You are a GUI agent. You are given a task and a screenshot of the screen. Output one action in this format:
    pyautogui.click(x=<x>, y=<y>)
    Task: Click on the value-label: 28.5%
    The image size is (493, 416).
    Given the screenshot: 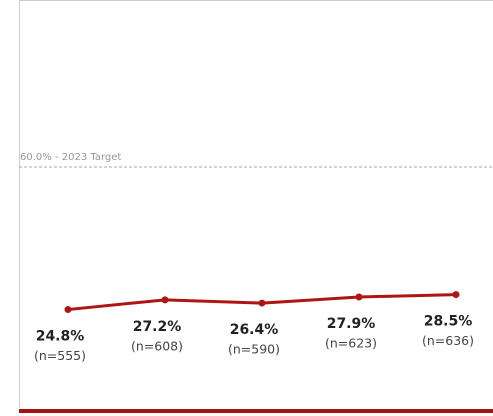 What is the action you would take?
    pyautogui.click(x=448, y=322)
    